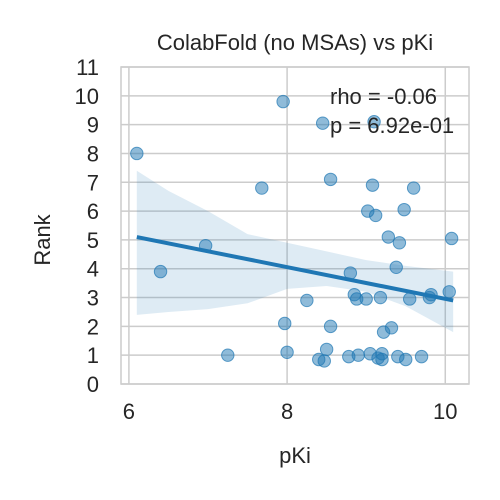  I want to click on regression-line, so click(295, 269).